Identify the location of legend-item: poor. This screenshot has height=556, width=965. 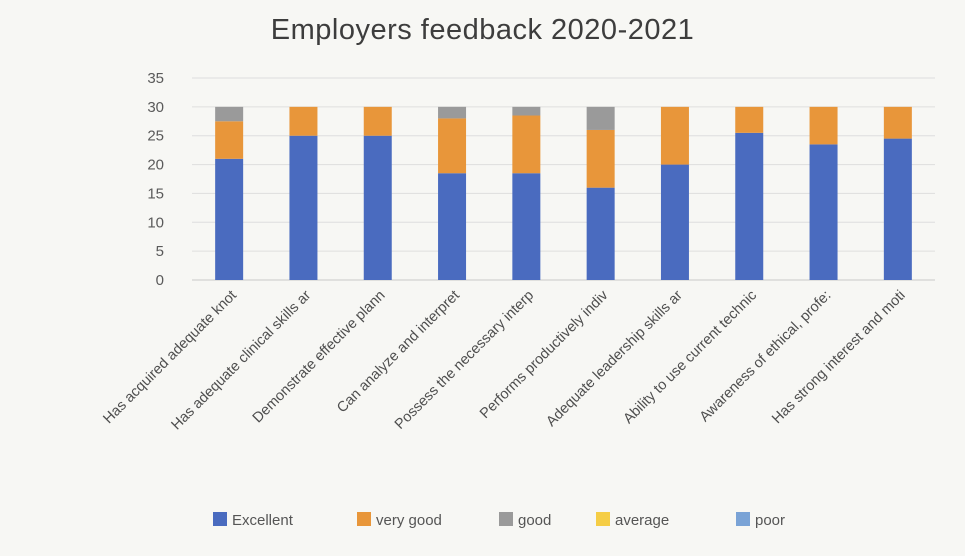
(760, 520).